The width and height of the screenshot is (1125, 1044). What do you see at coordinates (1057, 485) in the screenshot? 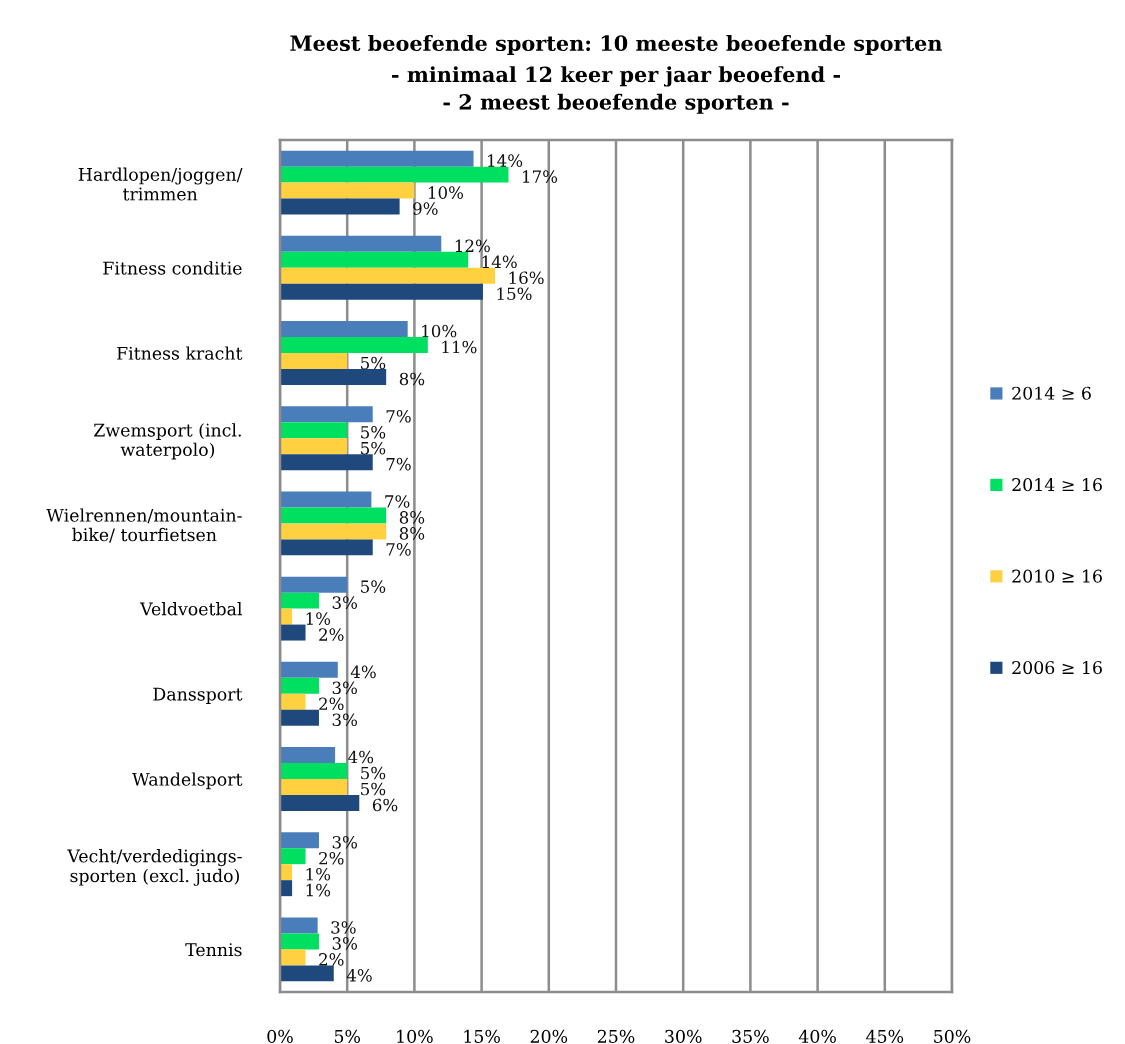
I see `legend-label: 2014 ≥ 16` at bounding box center [1057, 485].